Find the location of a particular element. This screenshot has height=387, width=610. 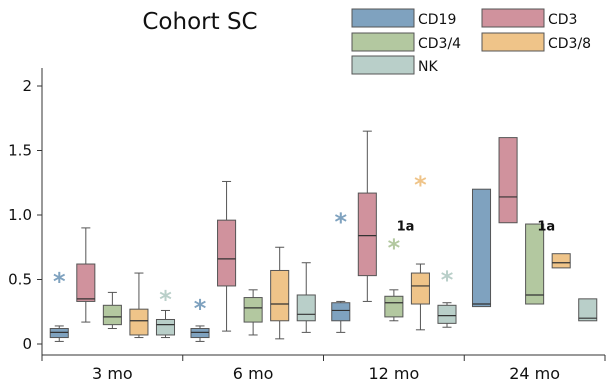

x-category-label: 24 mo is located at coordinates (534, 373).